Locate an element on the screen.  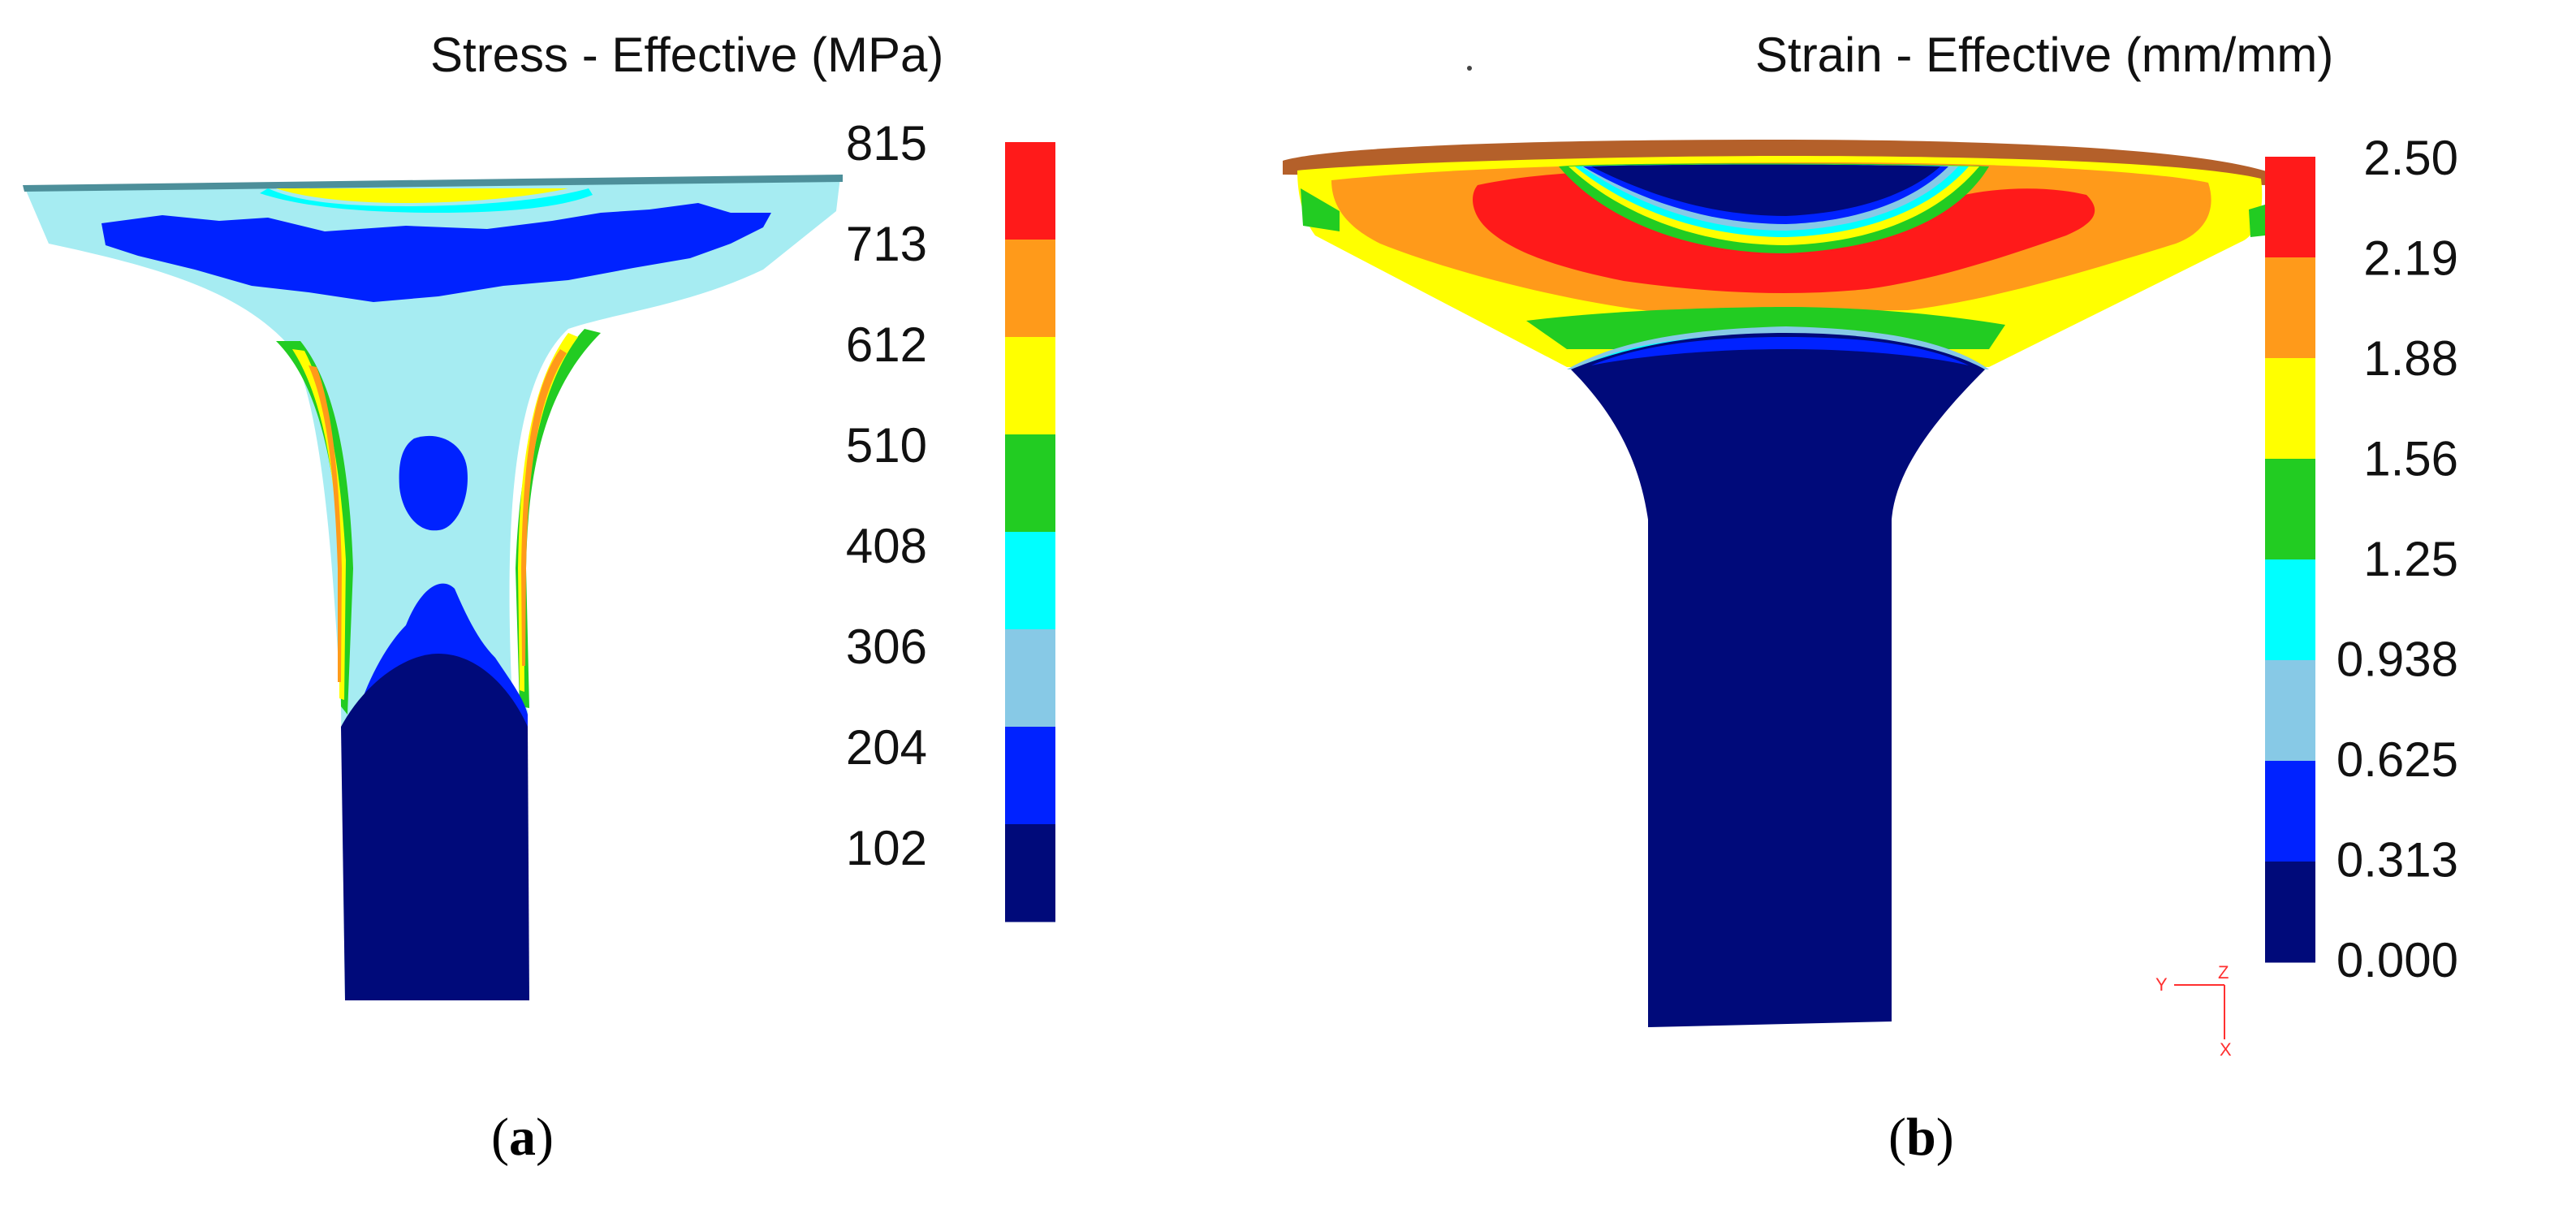
axis-triad: Y Z X is located at coordinates (2193, 1011).